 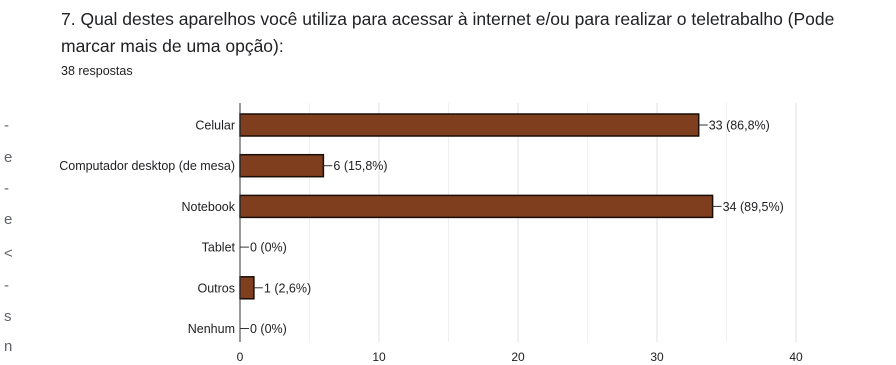 What do you see at coordinates (211, 329) in the screenshot?
I see `category-label: Nenhum` at bounding box center [211, 329].